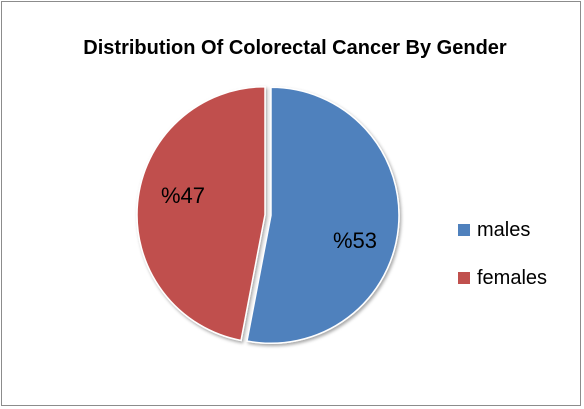  I want to click on chart-legend: males females, so click(502, 265).